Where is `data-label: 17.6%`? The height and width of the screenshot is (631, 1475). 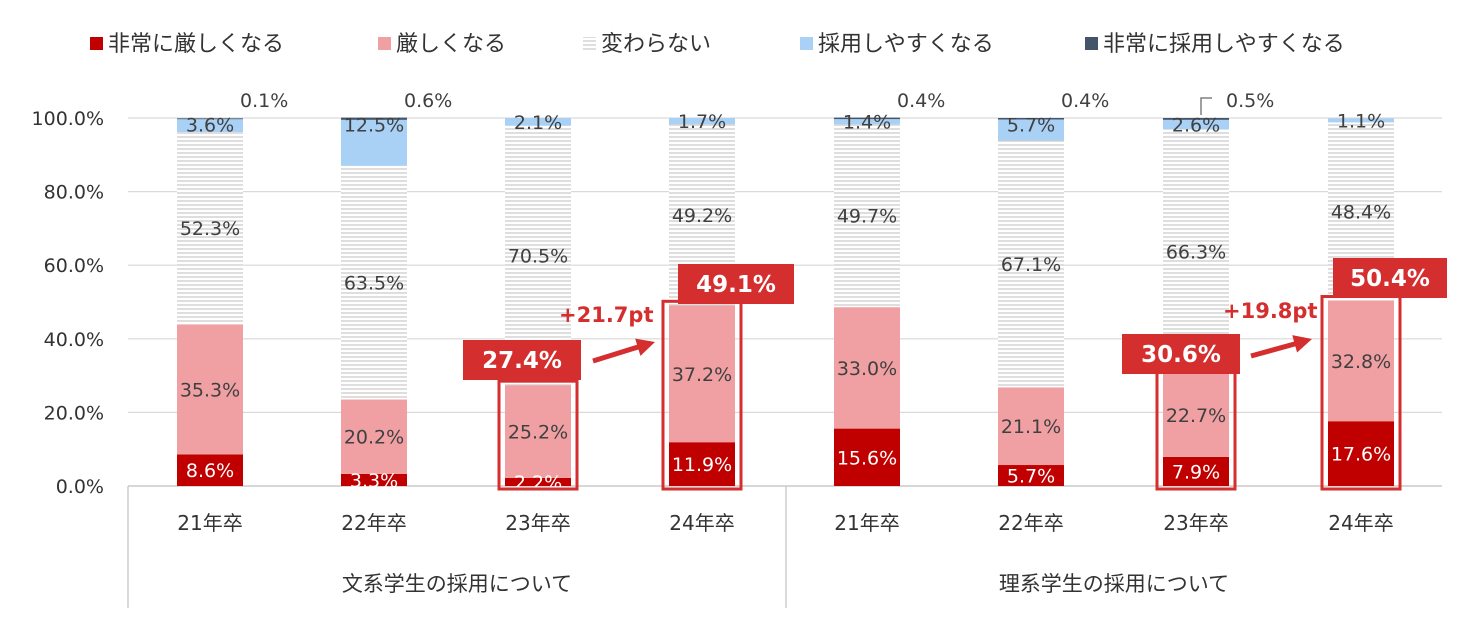 data-label: 17.6% is located at coordinates (1361, 455).